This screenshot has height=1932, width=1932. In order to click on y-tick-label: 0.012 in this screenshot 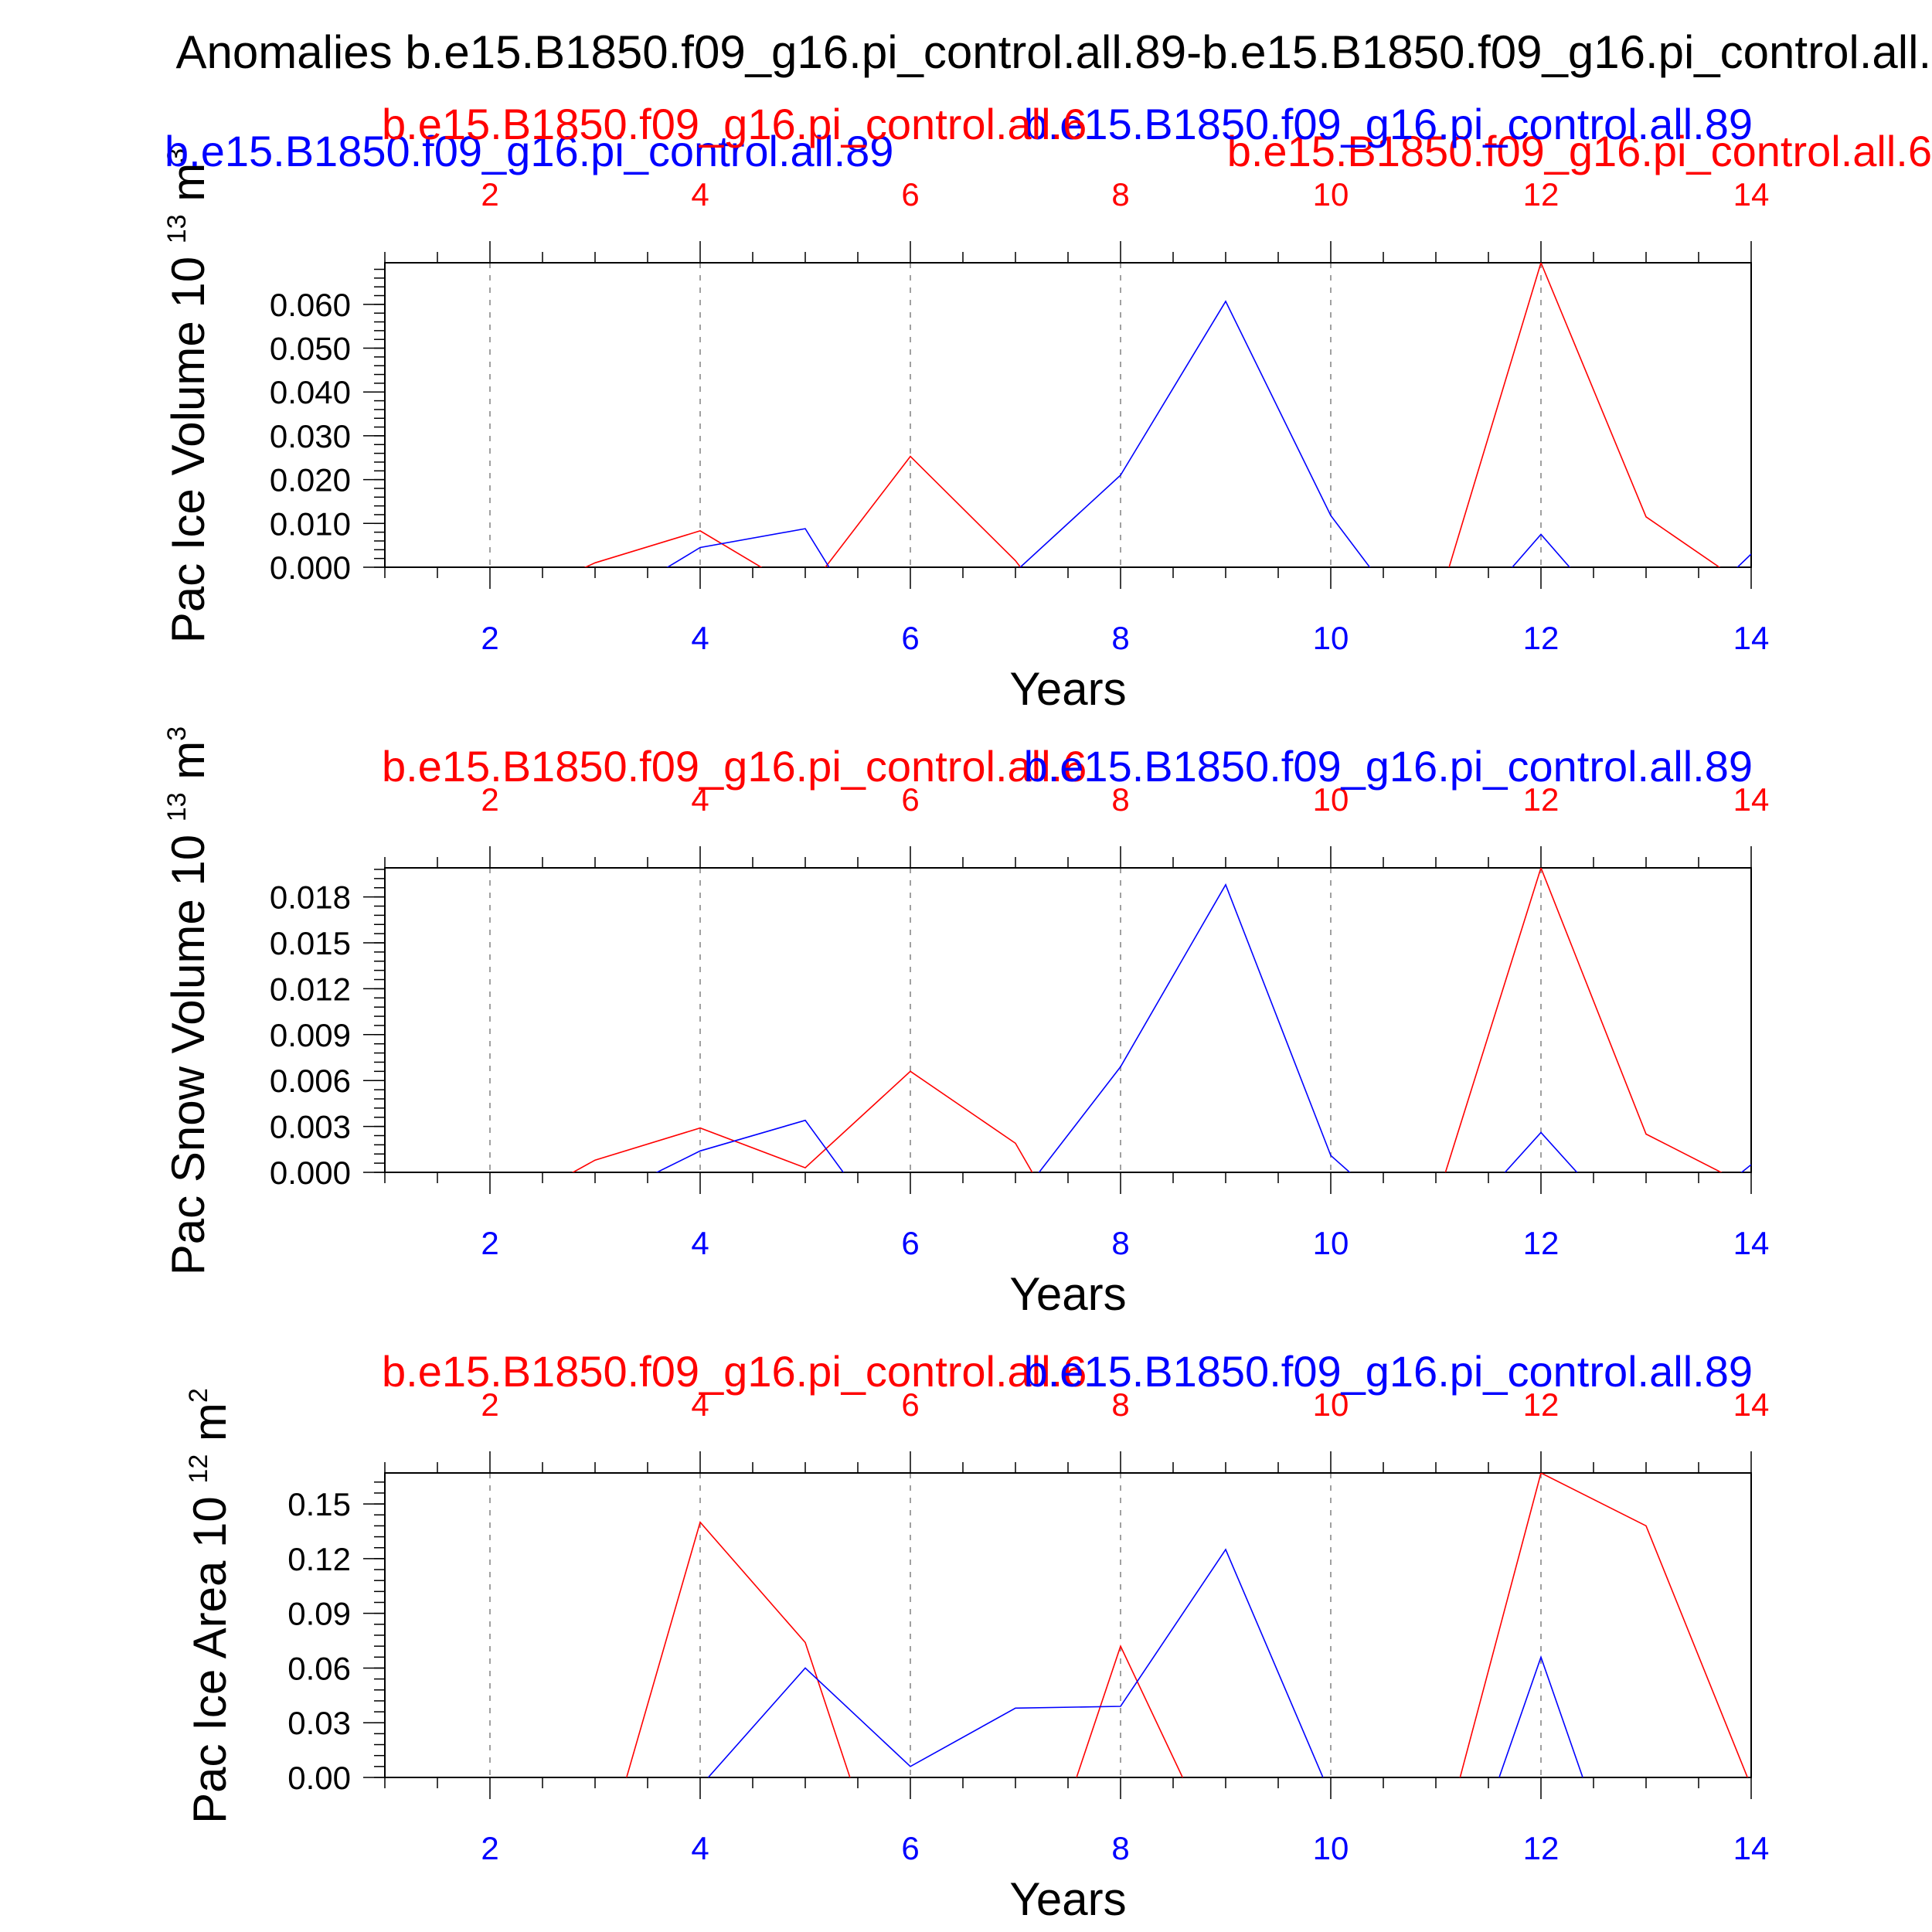, I will do `click(310, 989)`.